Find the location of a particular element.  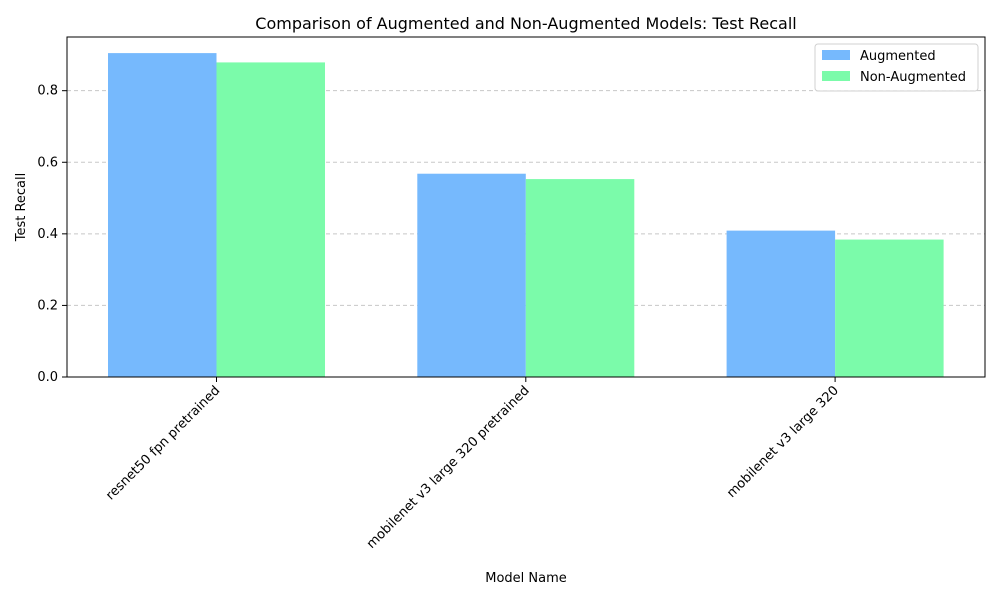

x-axis-label: Model Name is located at coordinates (526, 578).